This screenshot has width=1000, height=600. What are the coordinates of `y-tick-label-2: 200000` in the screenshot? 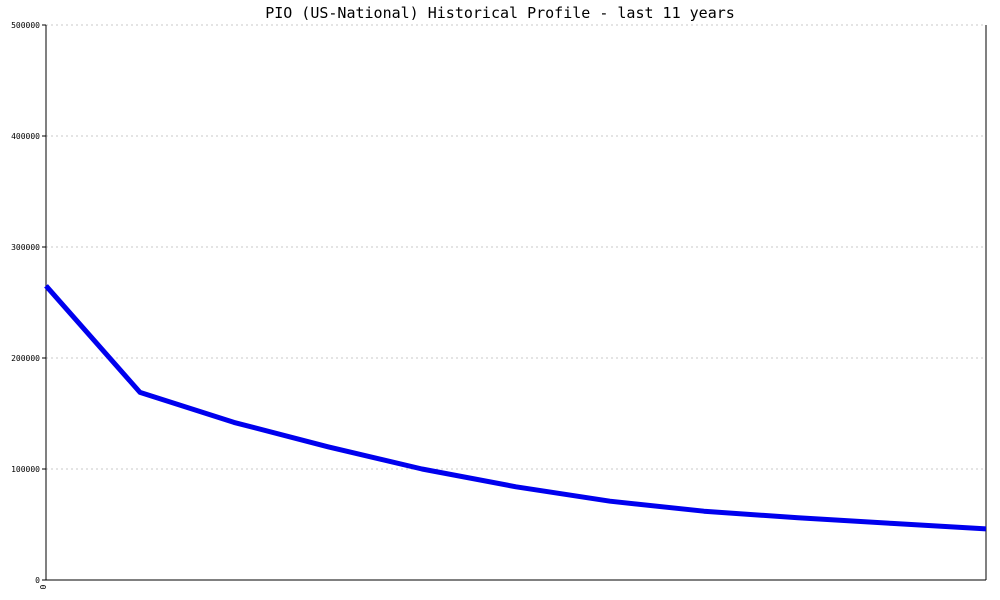 It's located at (25, 358).